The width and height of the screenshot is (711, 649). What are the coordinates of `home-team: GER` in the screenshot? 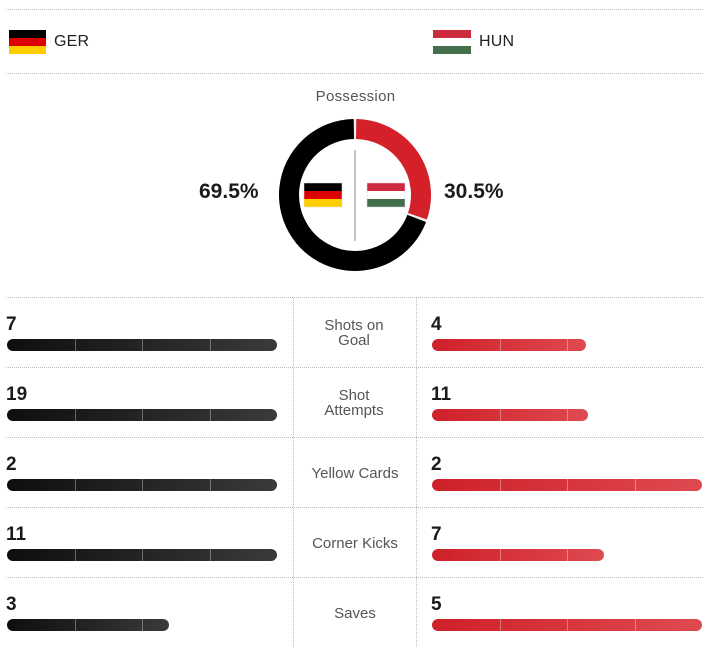 It's located at (49, 42).